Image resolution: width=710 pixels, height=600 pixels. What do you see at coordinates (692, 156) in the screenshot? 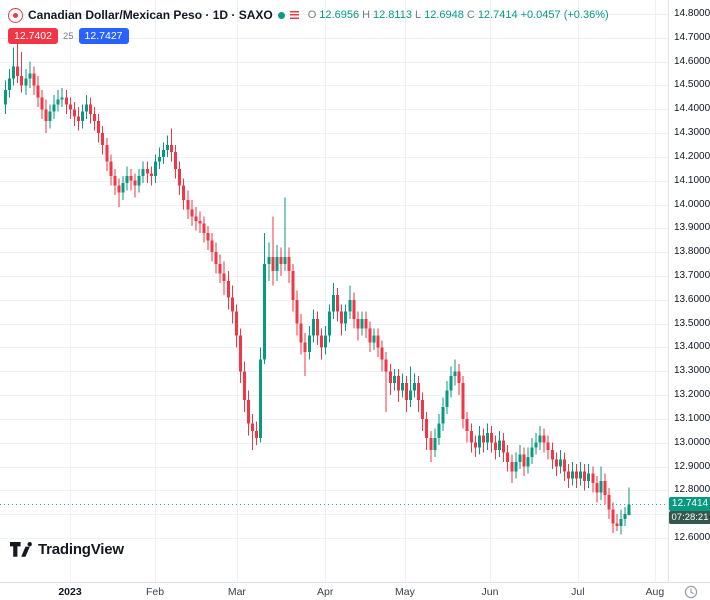
I see `price-tick-label: 14.2000` at bounding box center [692, 156].